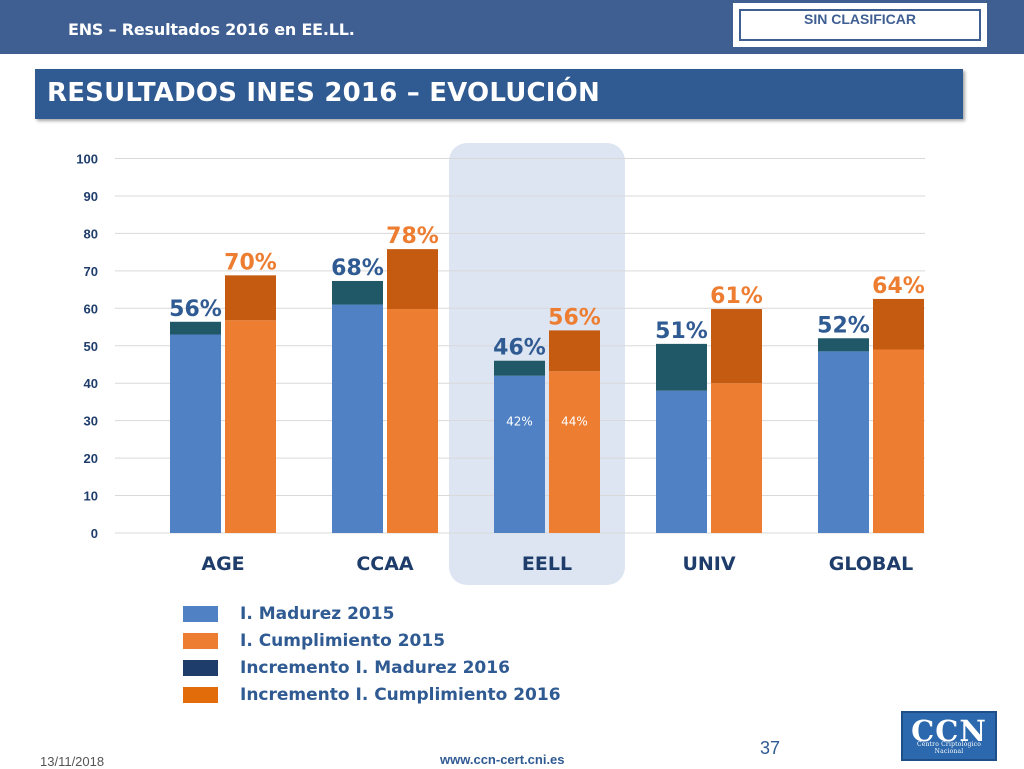  What do you see at coordinates (91, 421) in the screenshot?
I see `y-tick-label: 30` at bounding box center [91, 421].